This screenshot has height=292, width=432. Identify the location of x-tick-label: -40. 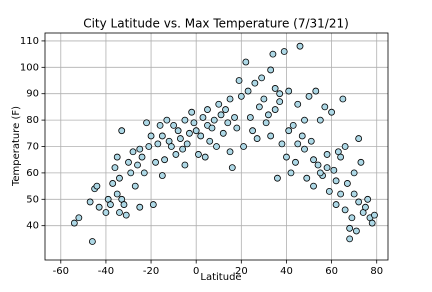
(106, 271).